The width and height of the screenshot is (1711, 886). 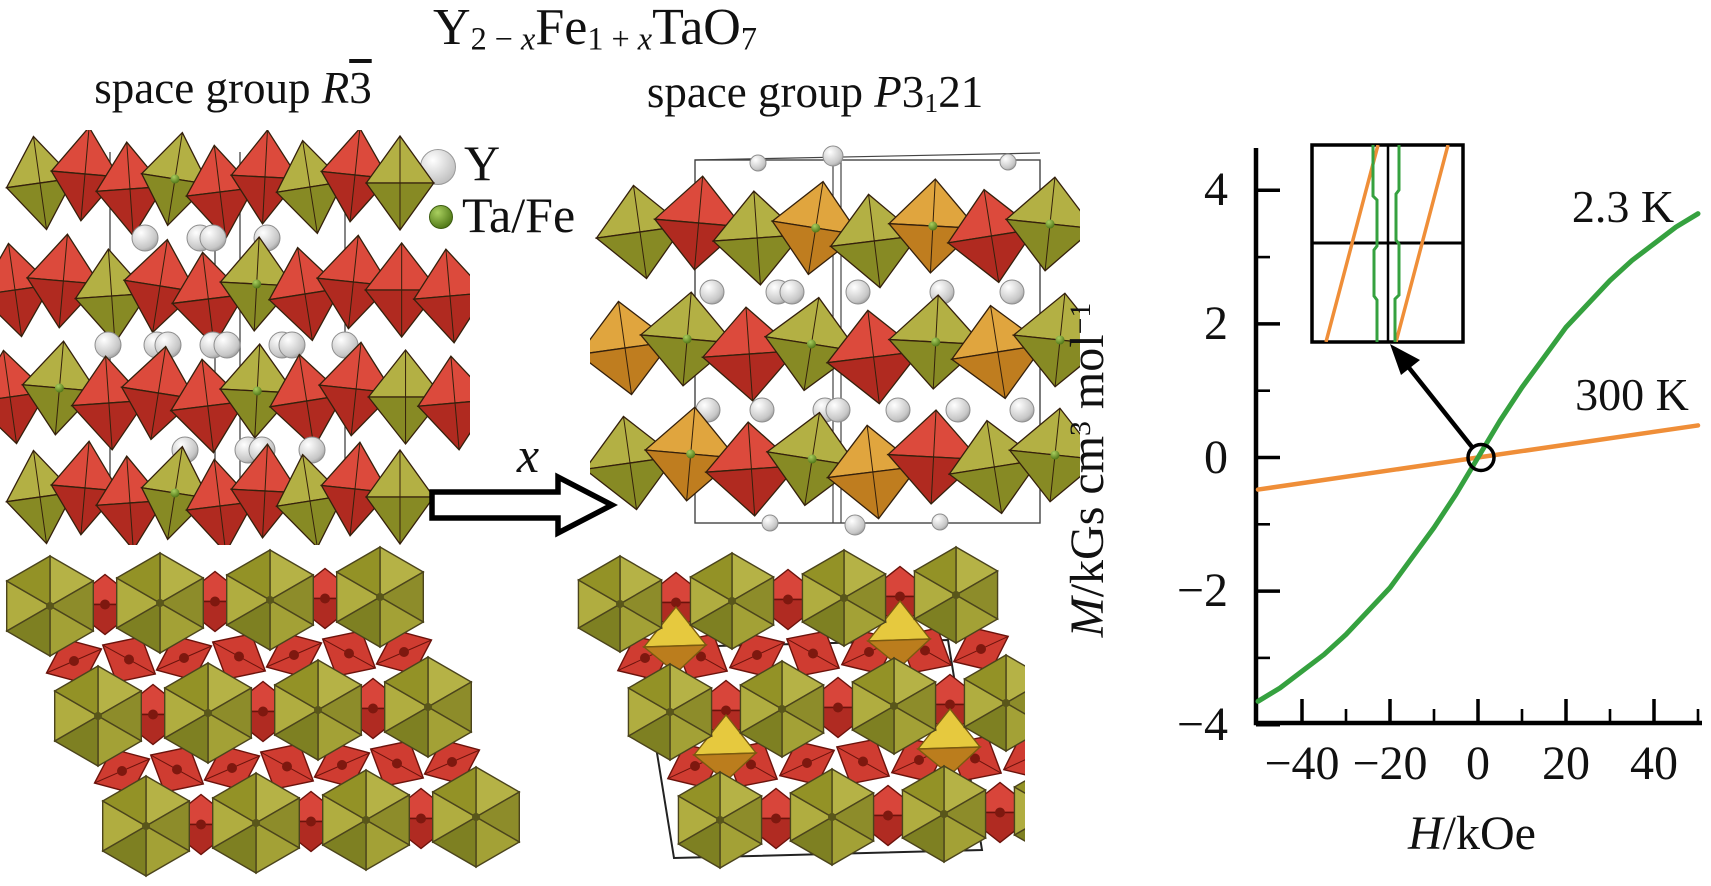 What do you see at coordinates (1632, 394) in the screenshot?
I see `curve-label-300K: 300 K` at bounding box center [1632, 394].